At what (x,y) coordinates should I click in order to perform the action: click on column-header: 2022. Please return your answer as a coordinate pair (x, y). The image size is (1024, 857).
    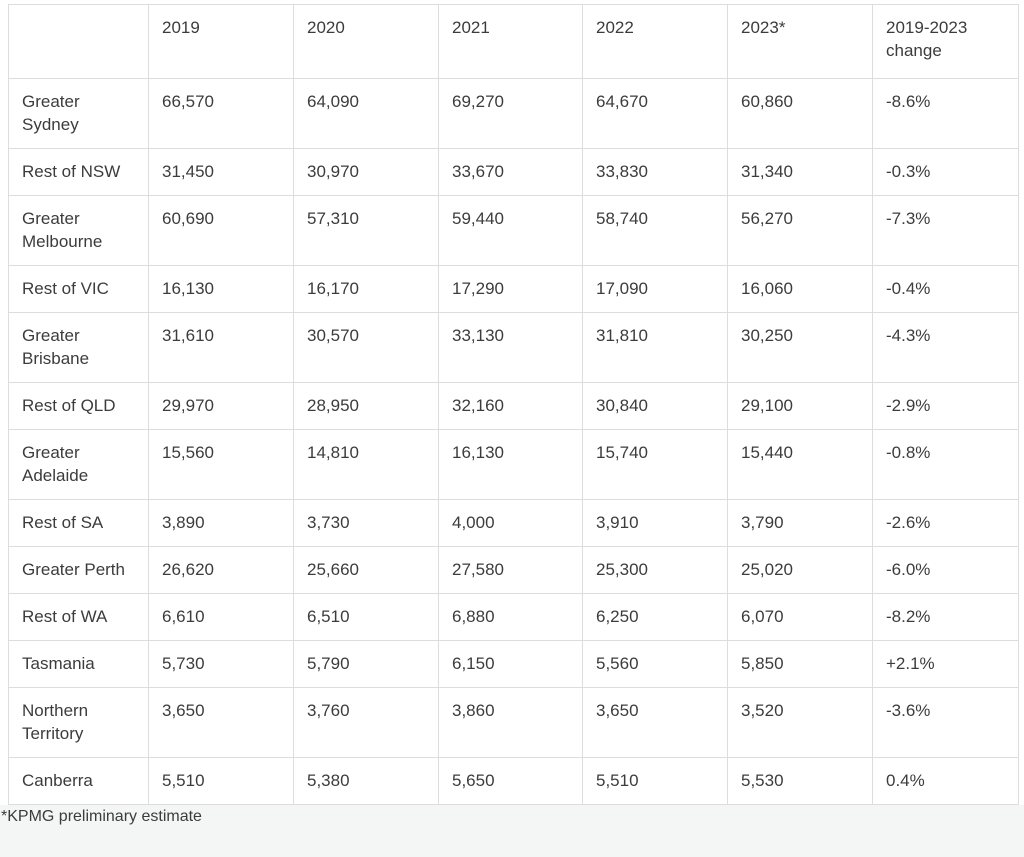
    Looking at the image, I should click on (655, 41).